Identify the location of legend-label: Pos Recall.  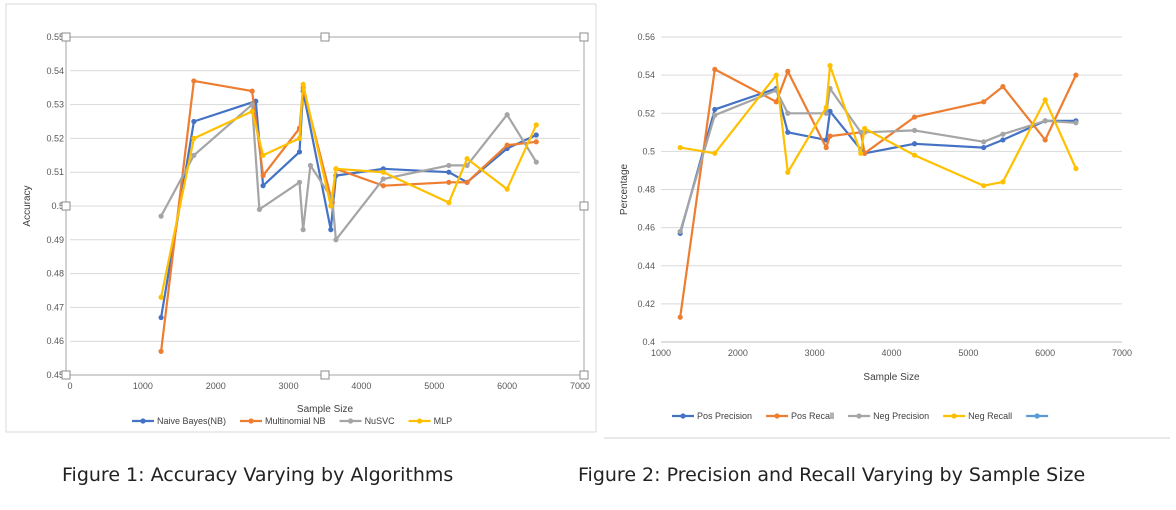
(812, 416).